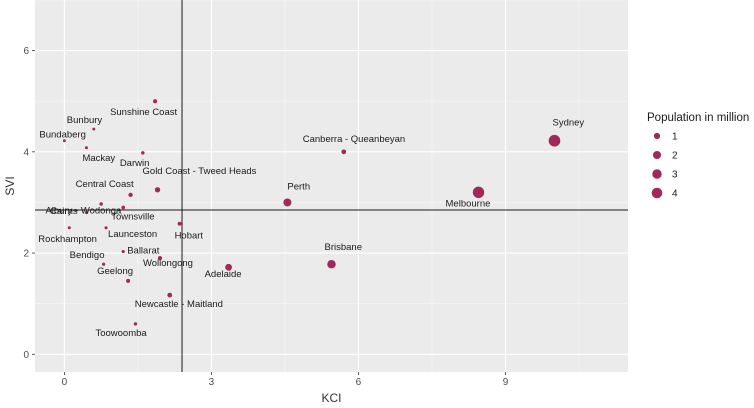  Describe the element at coordinates (143, 251) in the screenshot. I see `point-label: Ballarat` at that location.